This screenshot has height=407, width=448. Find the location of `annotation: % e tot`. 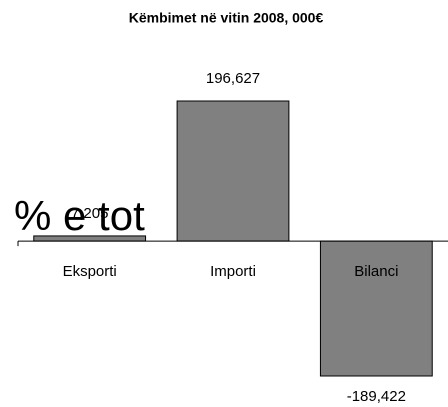

annotation: % e tot is located at coordinates (79, 215).